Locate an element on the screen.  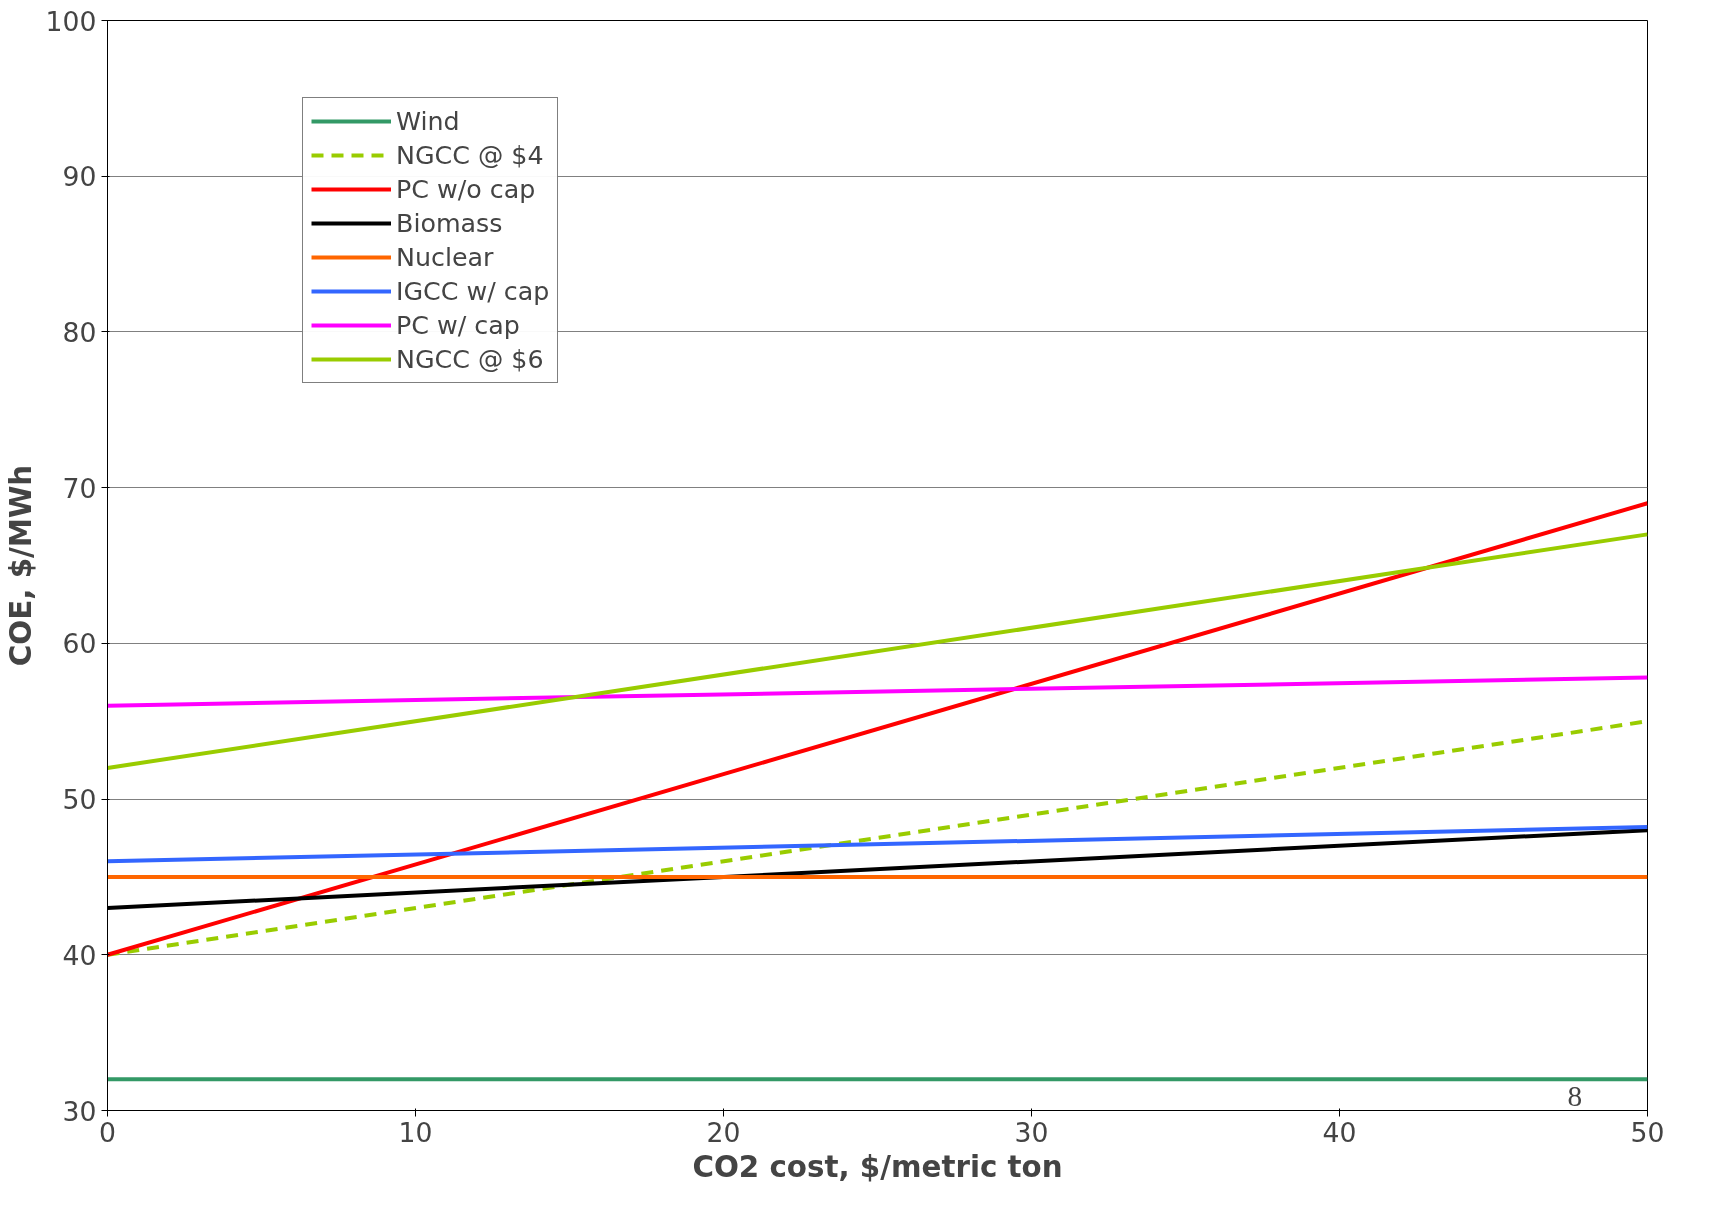
legend-label: Wind is located at coordinates (428, 121).